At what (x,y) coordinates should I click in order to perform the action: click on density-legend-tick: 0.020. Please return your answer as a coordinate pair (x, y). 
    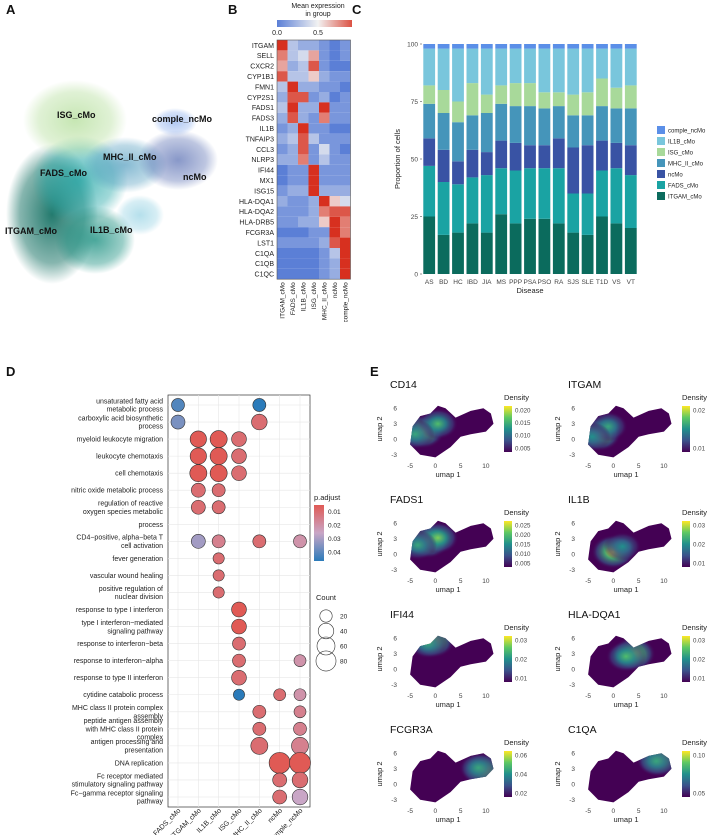
    Looking at the image, I should click on (523, 410).